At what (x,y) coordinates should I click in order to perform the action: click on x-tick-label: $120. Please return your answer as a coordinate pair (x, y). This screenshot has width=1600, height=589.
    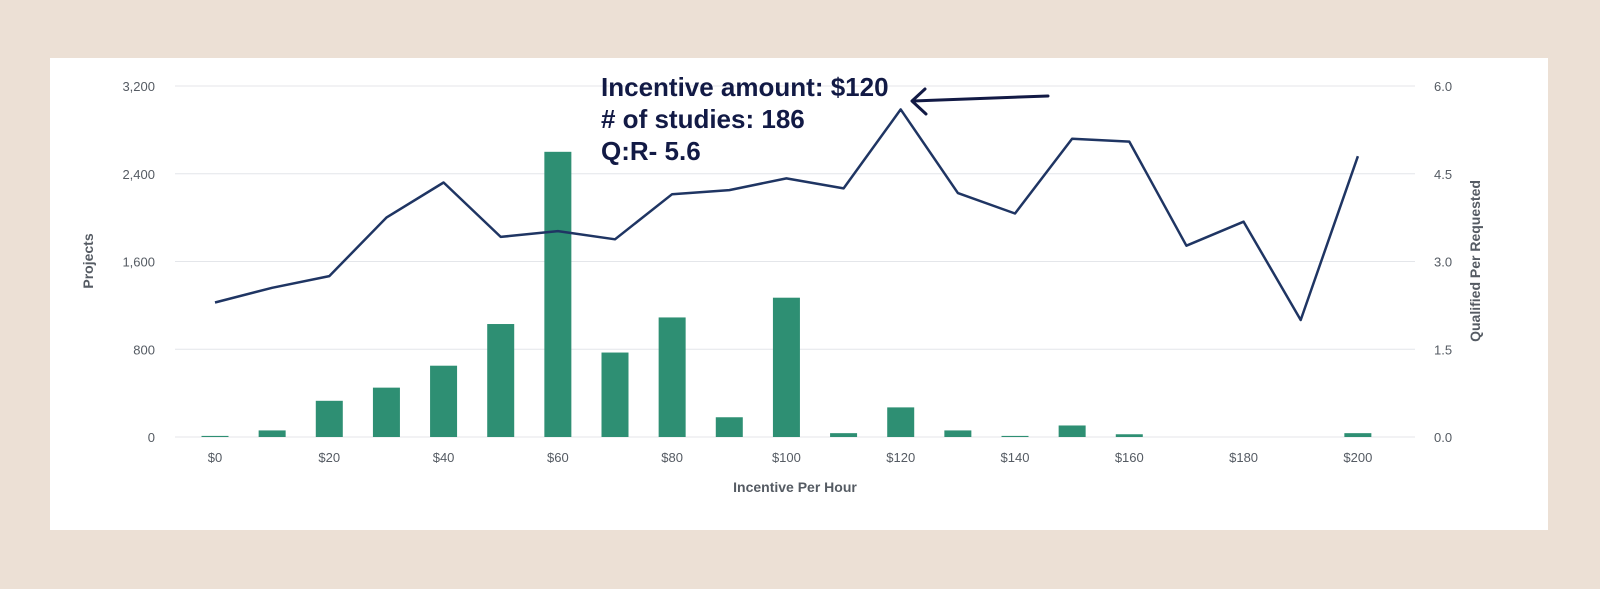
    Looking at the image, I should click on (900, 457).